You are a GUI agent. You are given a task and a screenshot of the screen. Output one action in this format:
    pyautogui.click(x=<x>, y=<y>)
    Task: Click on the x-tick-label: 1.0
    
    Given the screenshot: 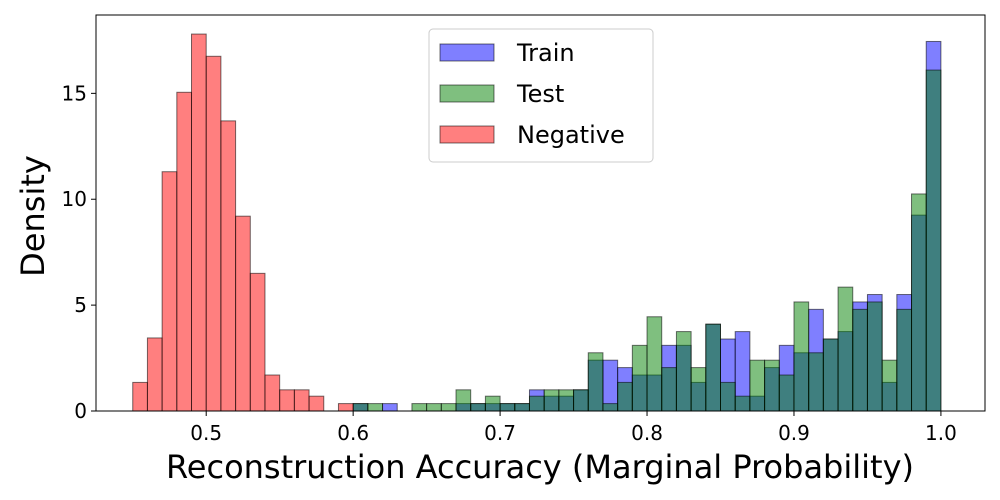 What is the action you would take?
    pyautogui.click(x=941, y=433)
    